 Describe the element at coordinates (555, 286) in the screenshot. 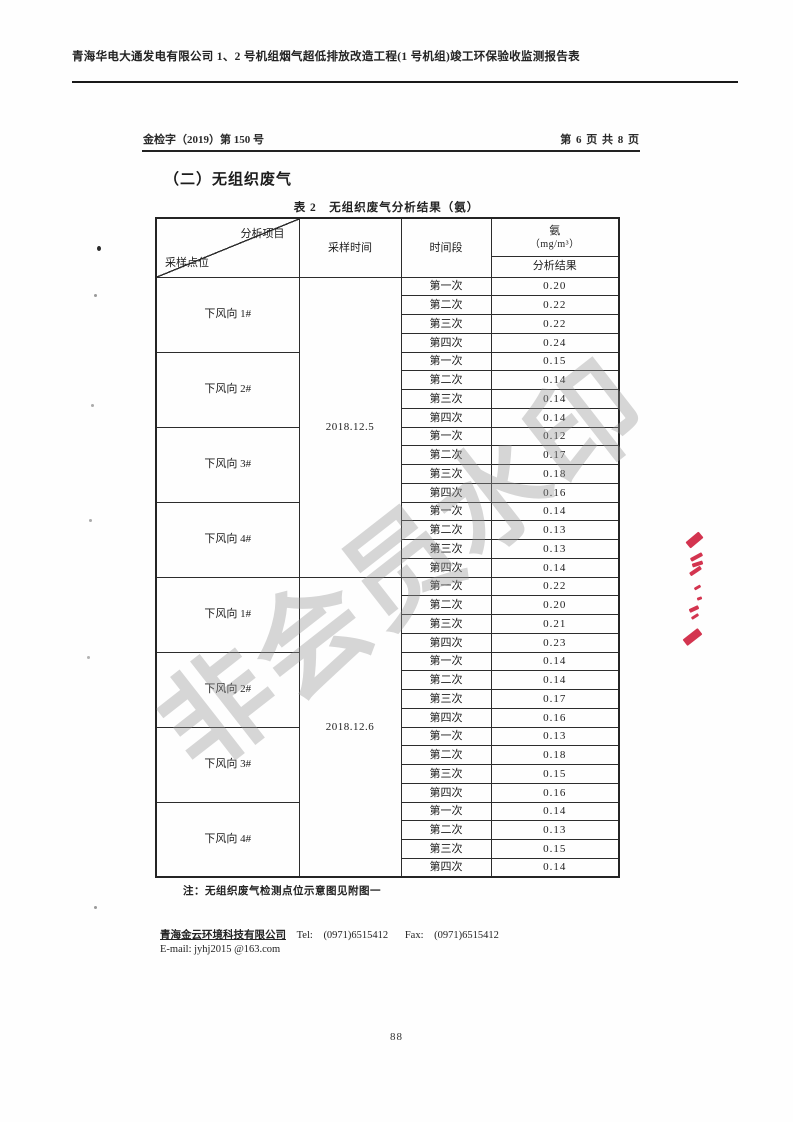

I see `value-cell: 0.20` at that location.